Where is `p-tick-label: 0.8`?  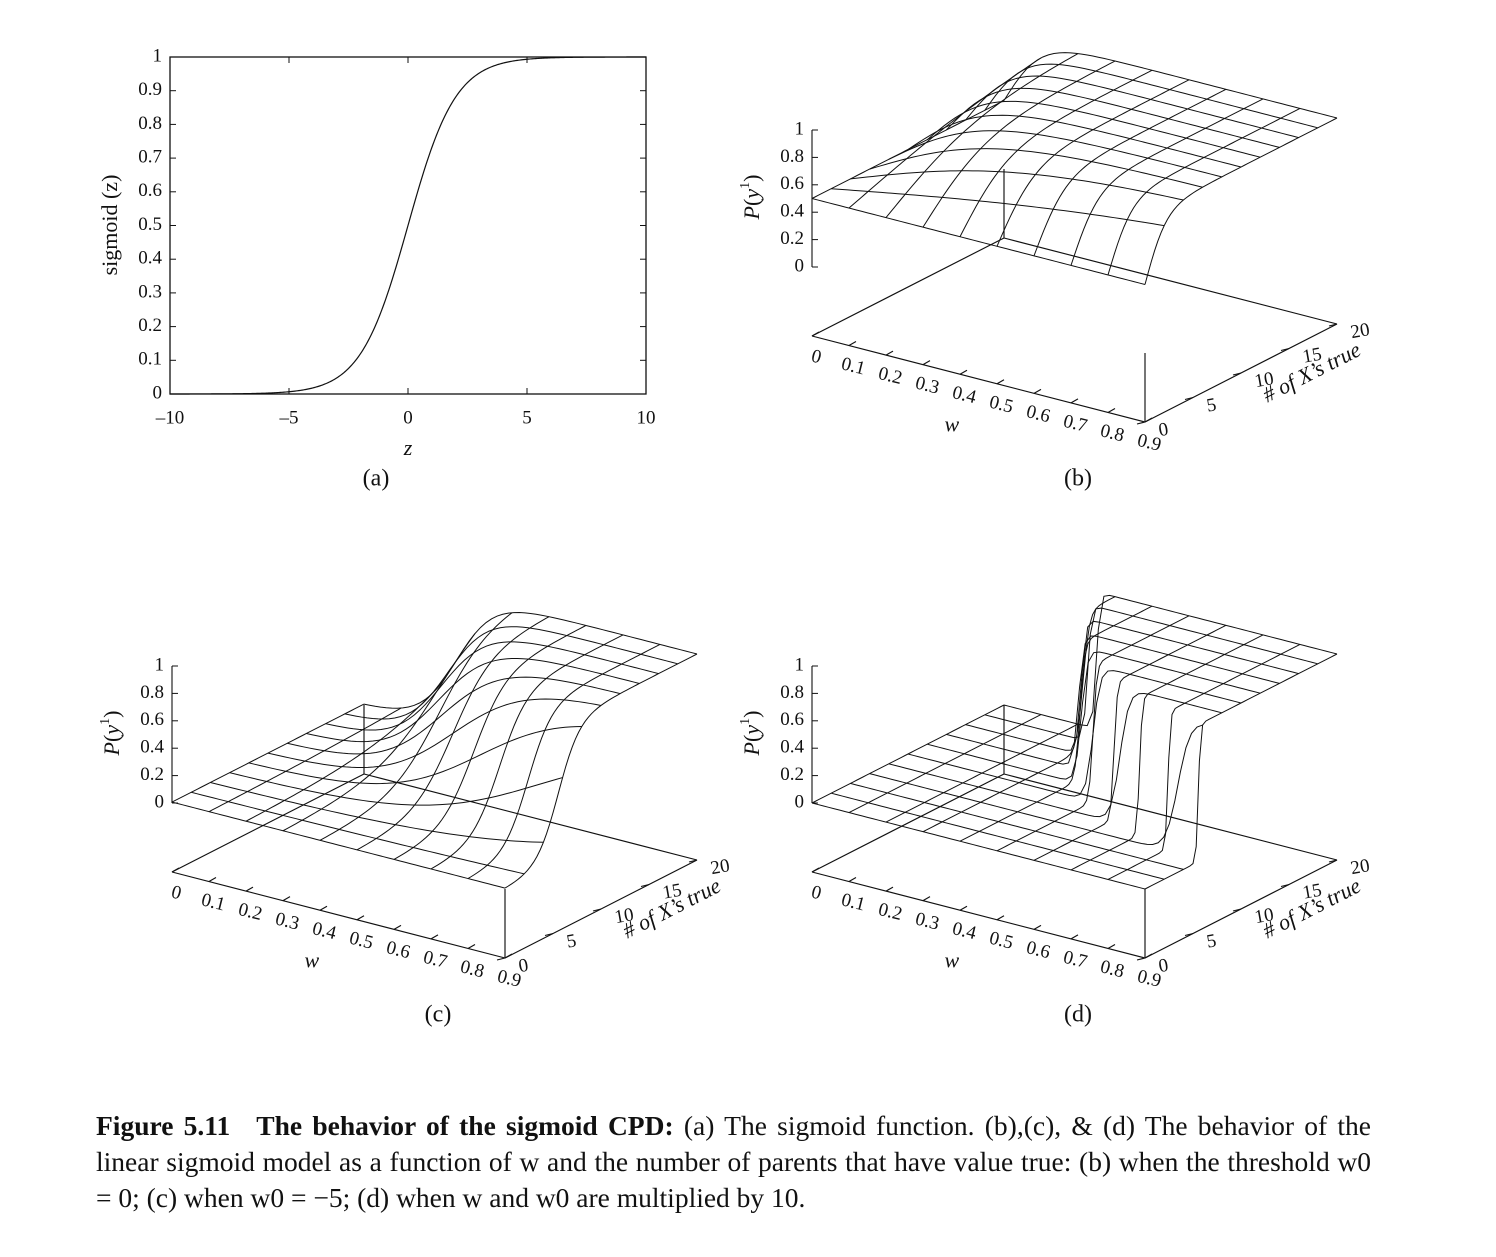 p-tick-label: 0.8 is located at coordinates (792, 692).